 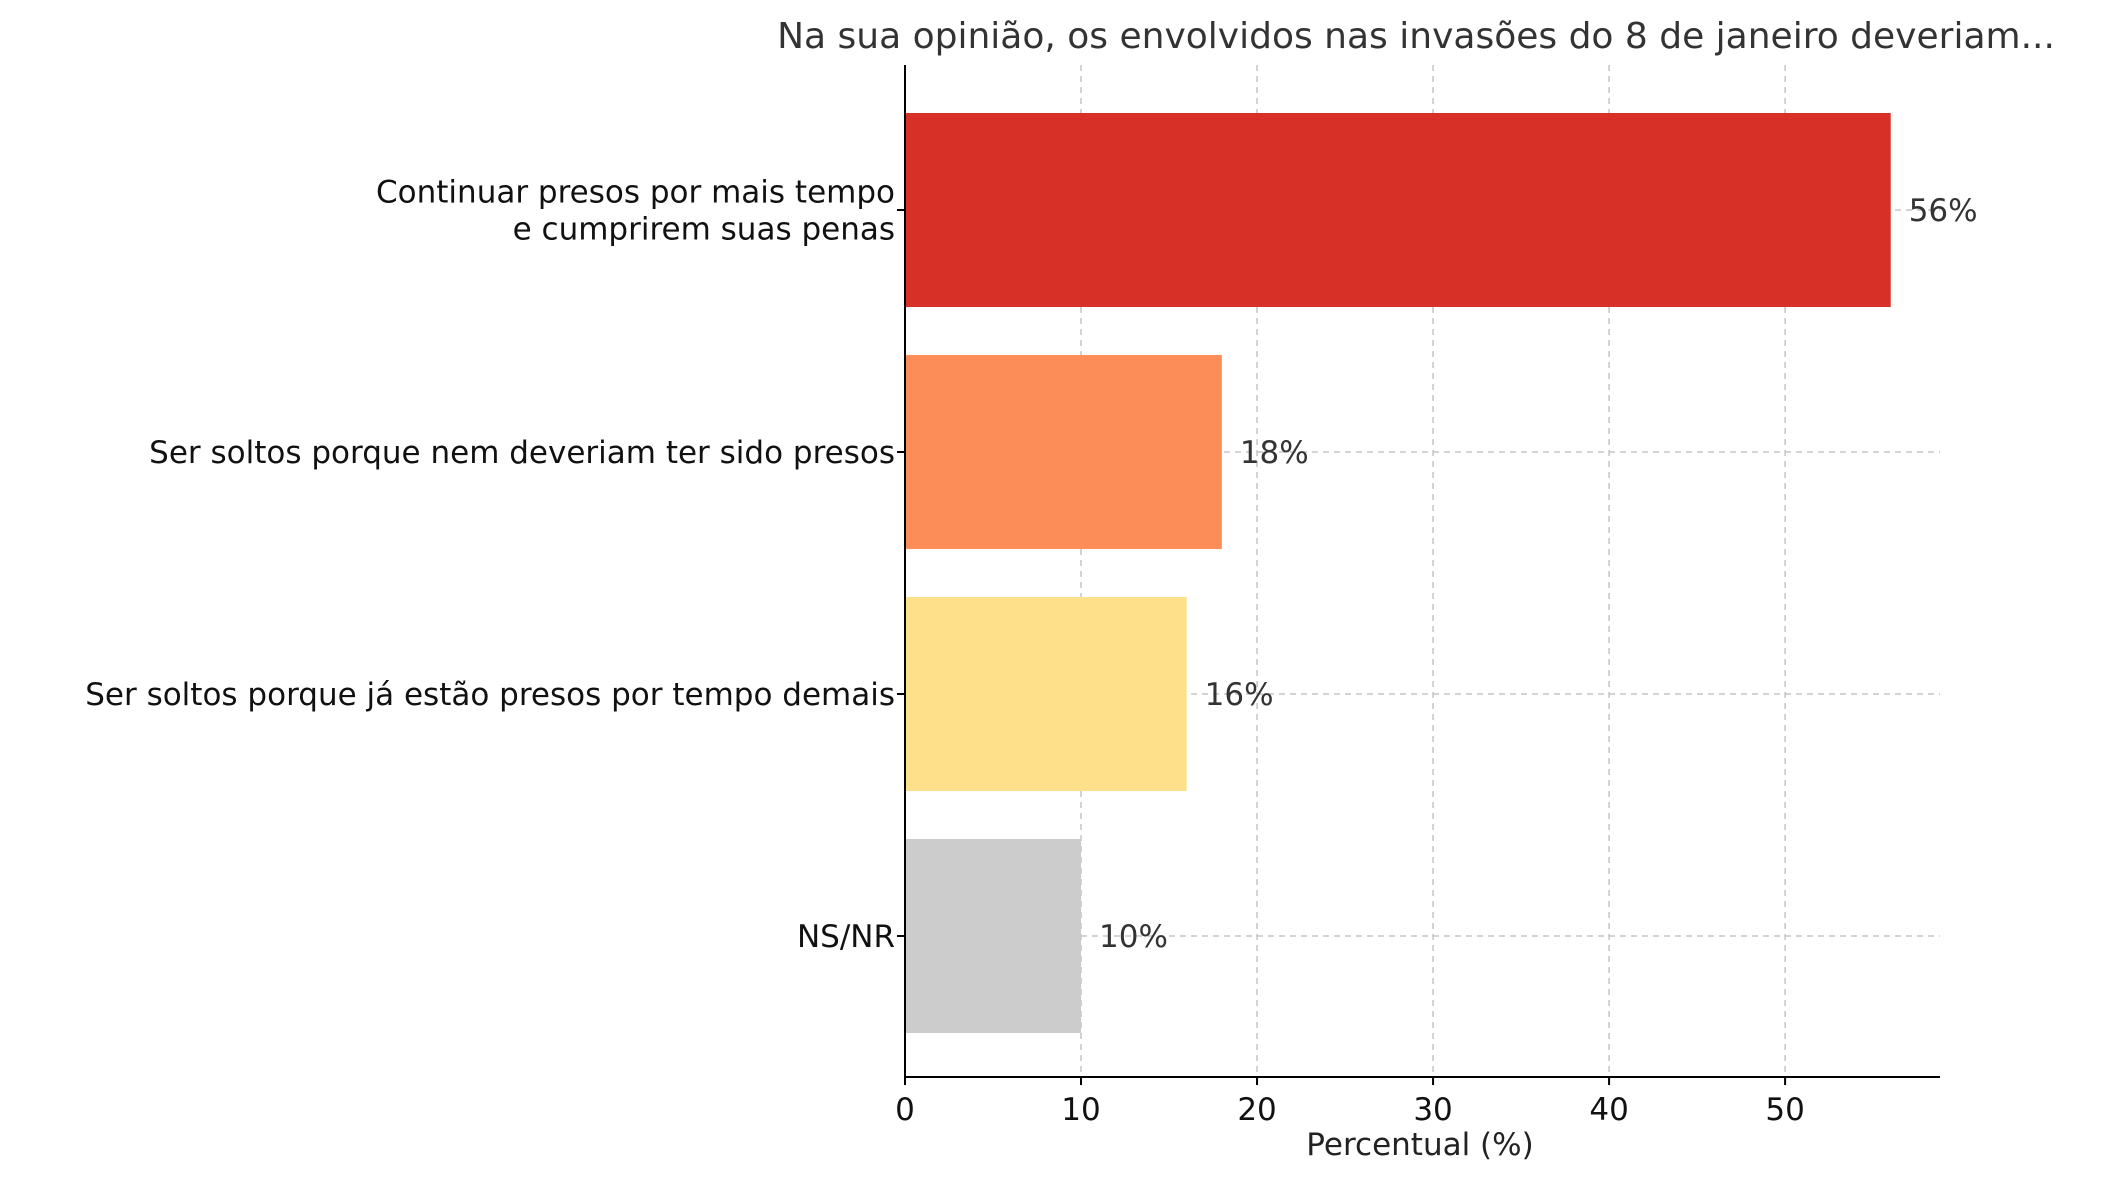 What do you see at coordinates (846, 937) in the screenshot?
I see `category-label: NS/NR` at bounding box center [846, 937].